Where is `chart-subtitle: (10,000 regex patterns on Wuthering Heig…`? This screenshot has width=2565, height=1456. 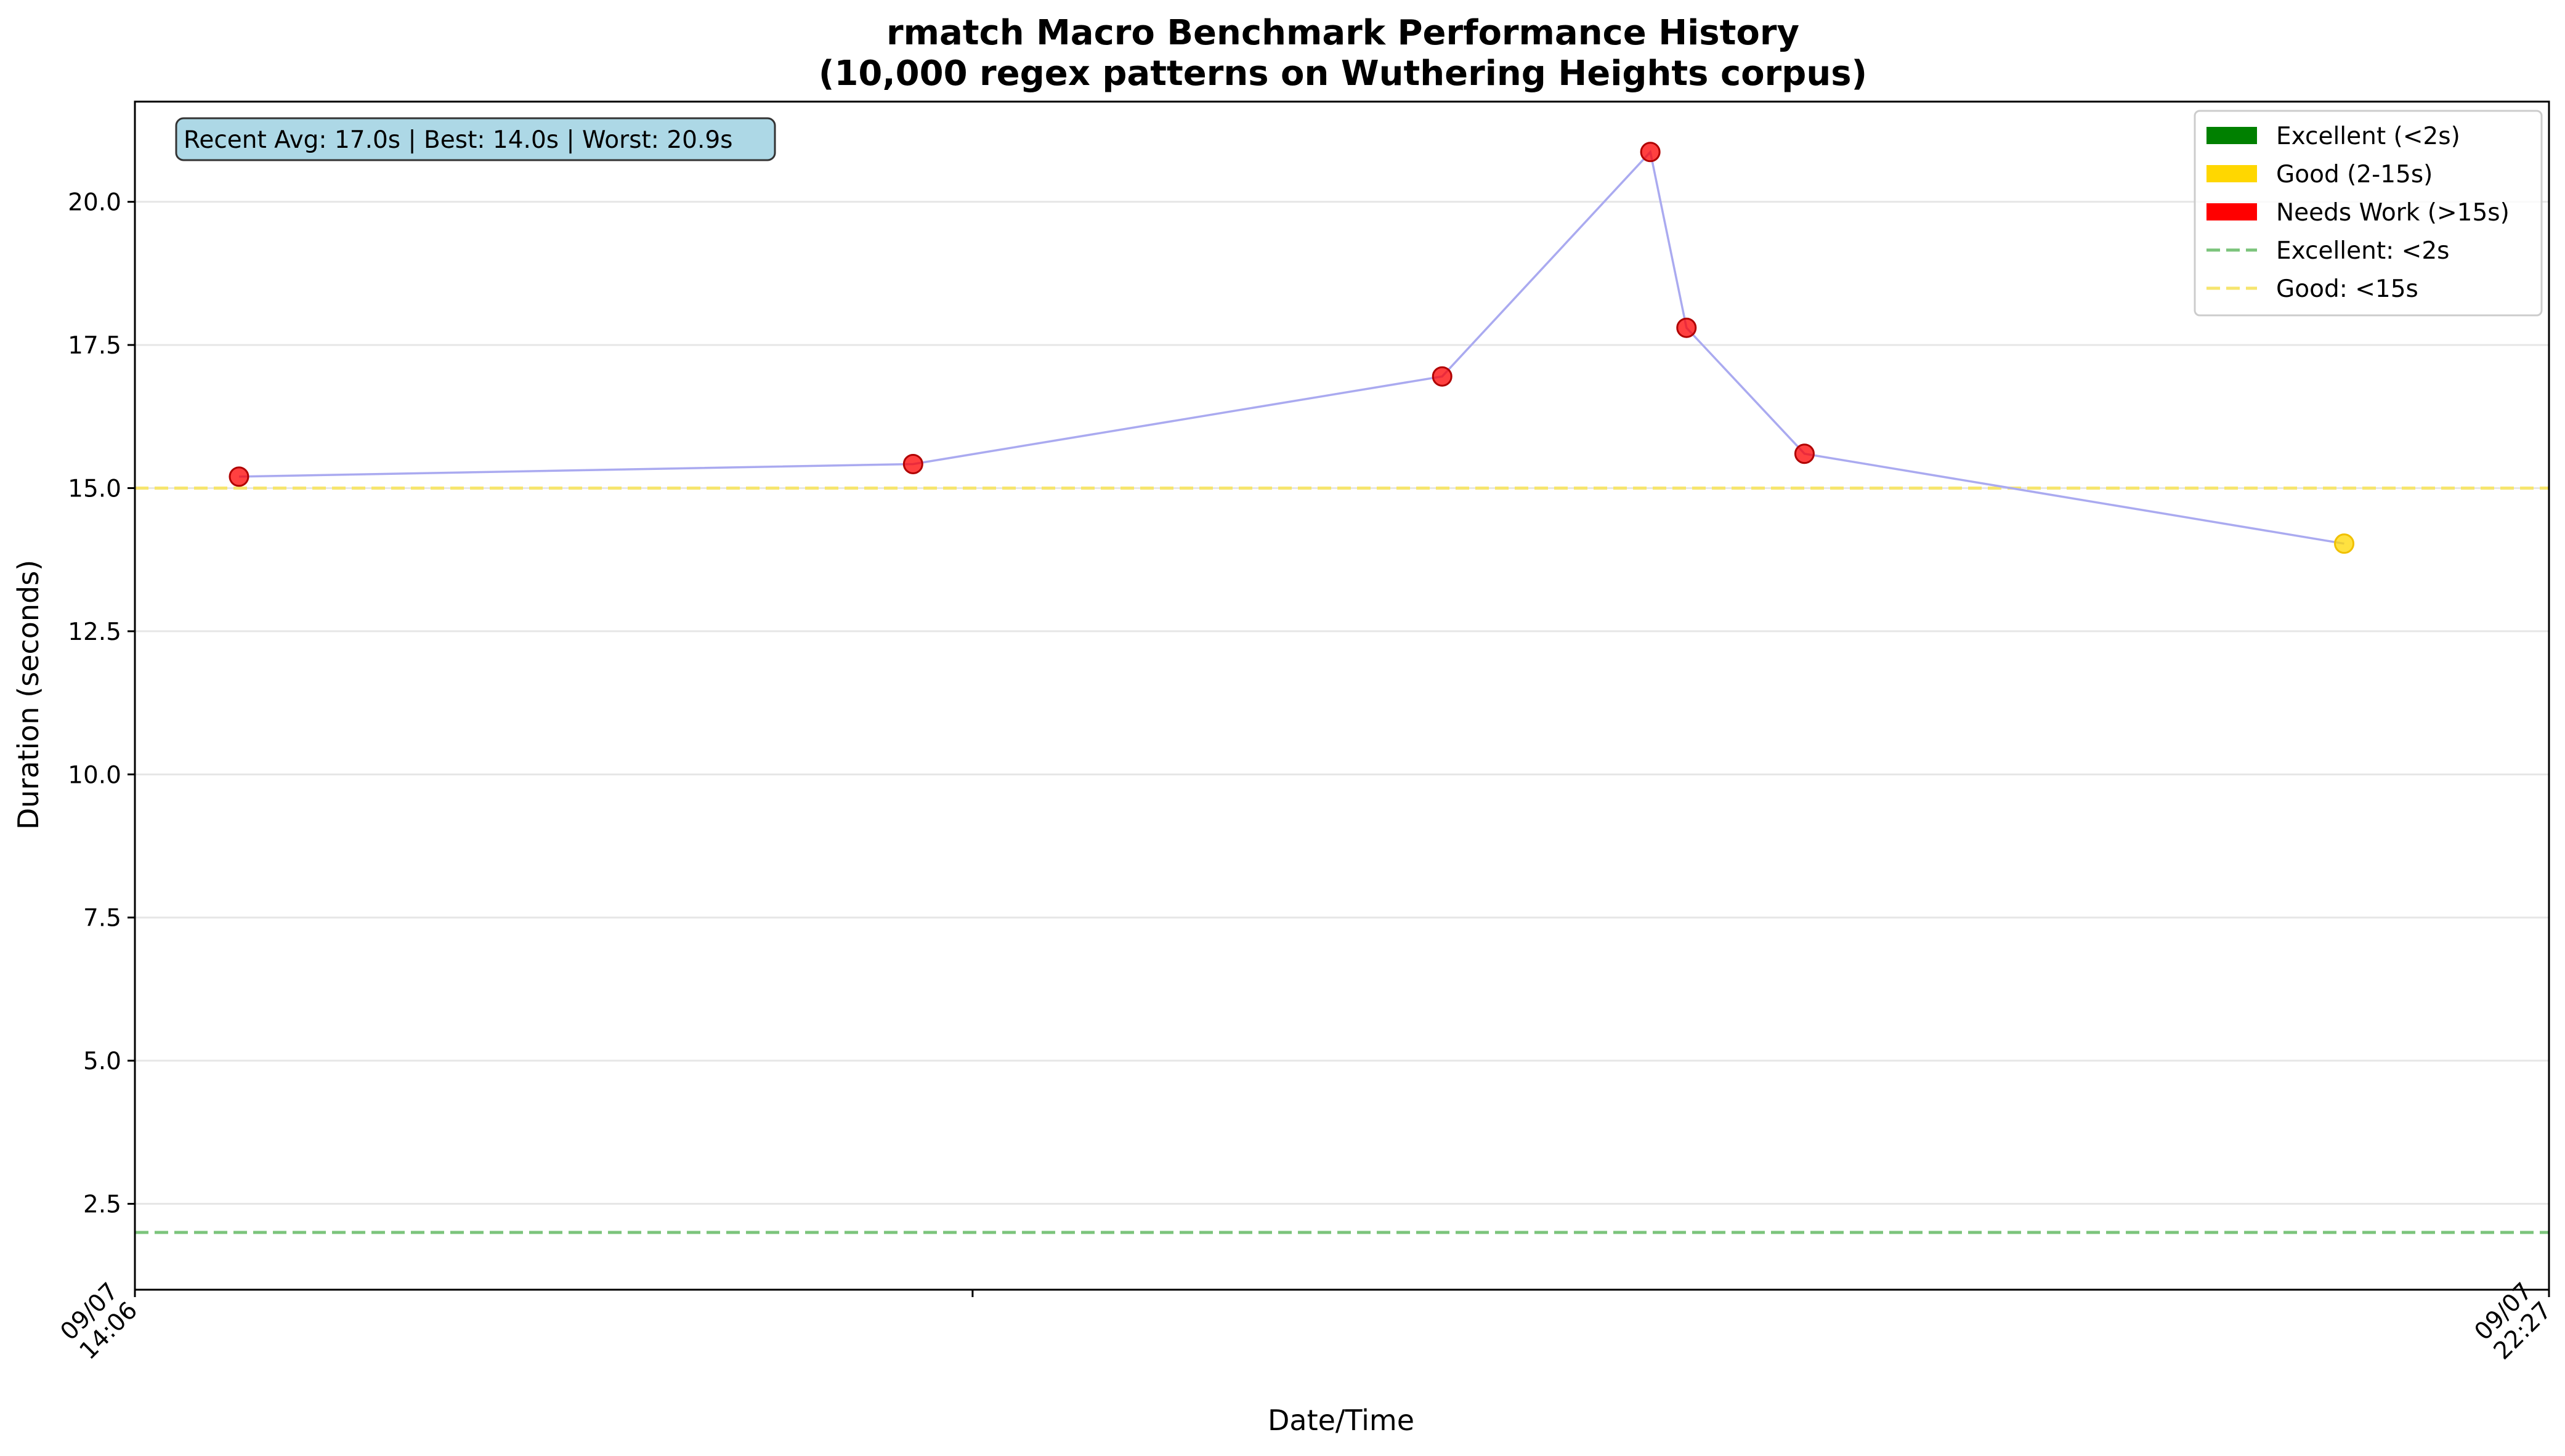 chart-subtitle: (10,000 regex patterns on Wuthering Heig… is located at coordinates (1343, 74).